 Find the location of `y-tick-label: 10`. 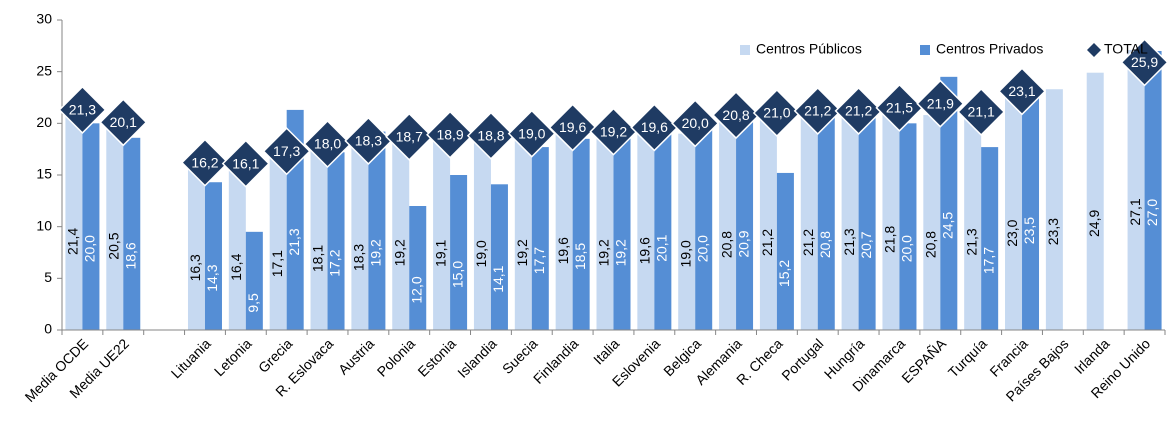

y-tick-label: 10 is located at coordinates (44, 225).